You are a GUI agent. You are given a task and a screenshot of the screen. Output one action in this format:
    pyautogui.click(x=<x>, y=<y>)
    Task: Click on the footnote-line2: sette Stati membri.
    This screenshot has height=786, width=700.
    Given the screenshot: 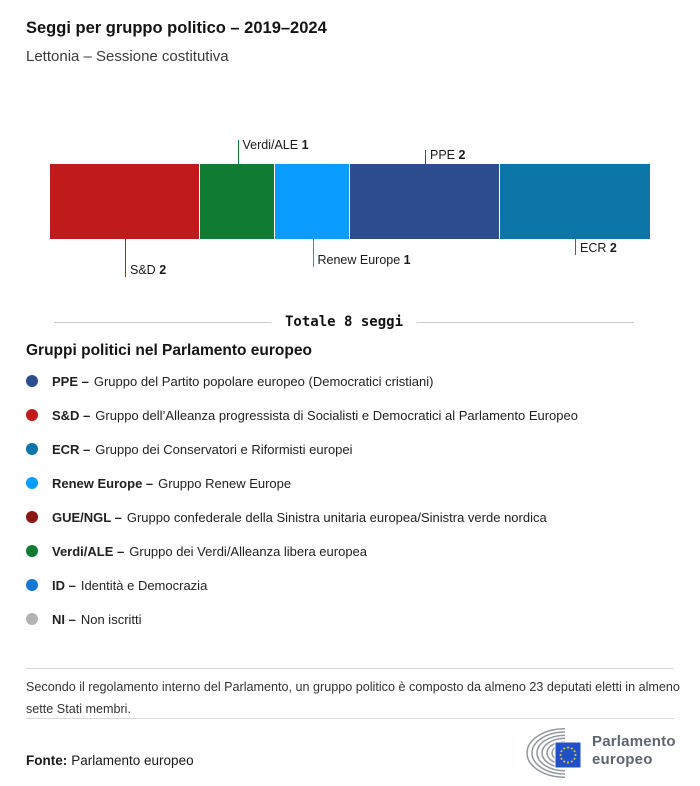 What is the action you would take?
    pyautogui.click(x=78, y=709)
    